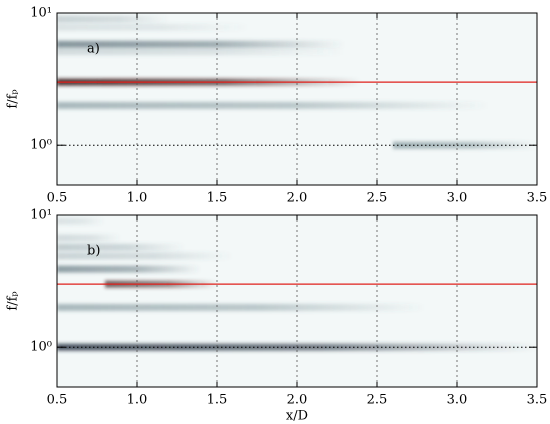 The height and width of the screenshot is (424, 550). Describe the element at coordinates (297, 416) in the screenshot. I see `x-axis-label: x/D` at that location.